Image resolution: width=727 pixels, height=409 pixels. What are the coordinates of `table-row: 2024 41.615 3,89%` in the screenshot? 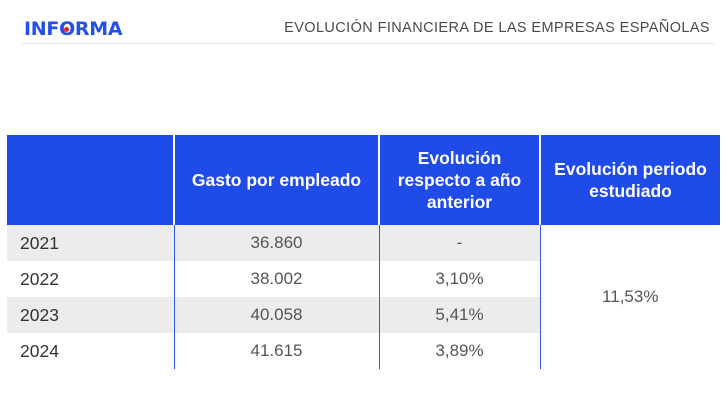 It's located at (363, 351).